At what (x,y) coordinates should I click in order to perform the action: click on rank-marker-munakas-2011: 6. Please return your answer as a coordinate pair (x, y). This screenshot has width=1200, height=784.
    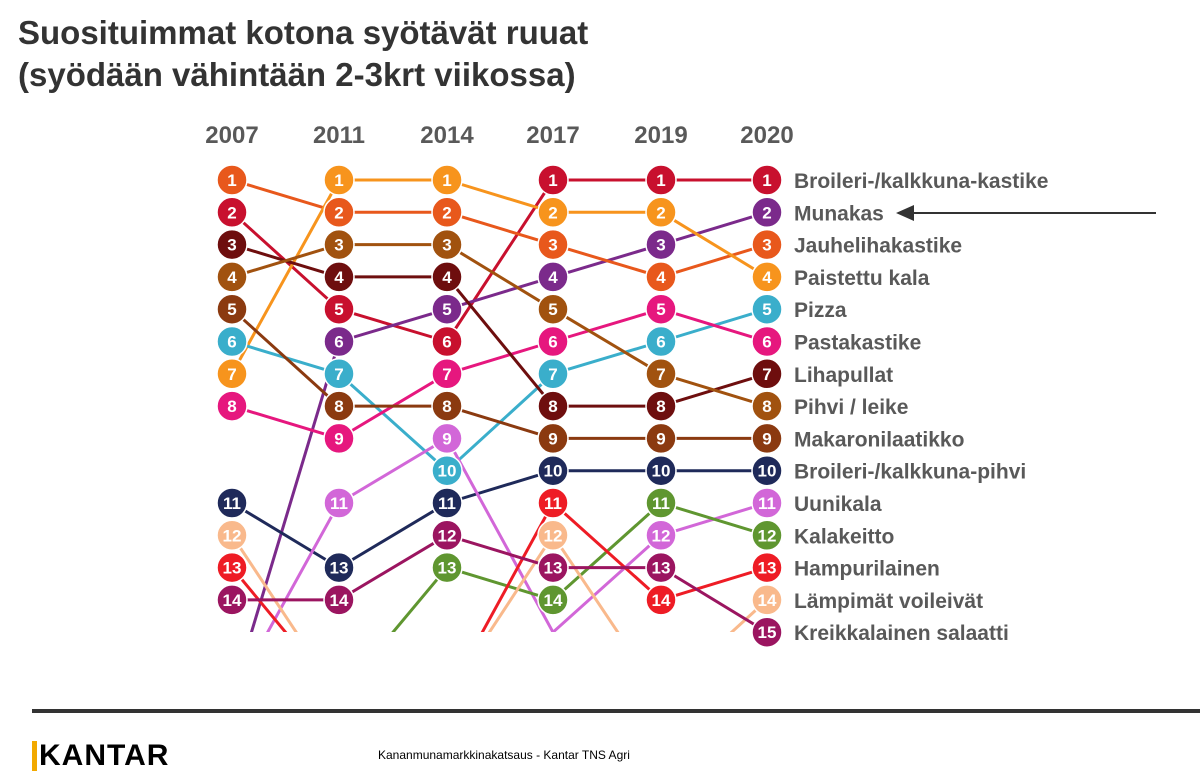
    Looking at the image, I should click on (339, 341).